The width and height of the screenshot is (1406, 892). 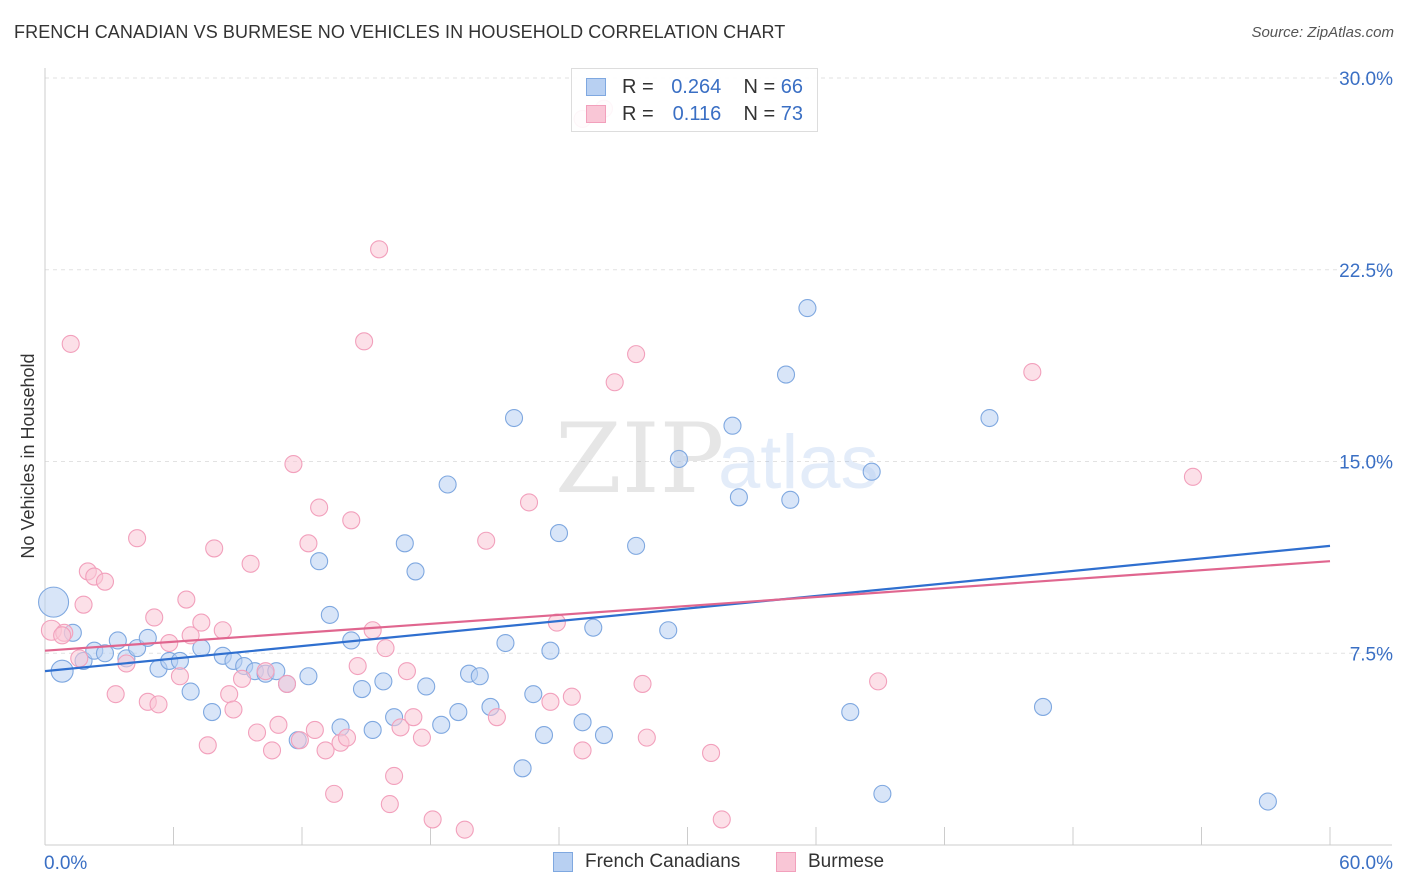 I want to click on trend-lines, so click(x=687, y=608).